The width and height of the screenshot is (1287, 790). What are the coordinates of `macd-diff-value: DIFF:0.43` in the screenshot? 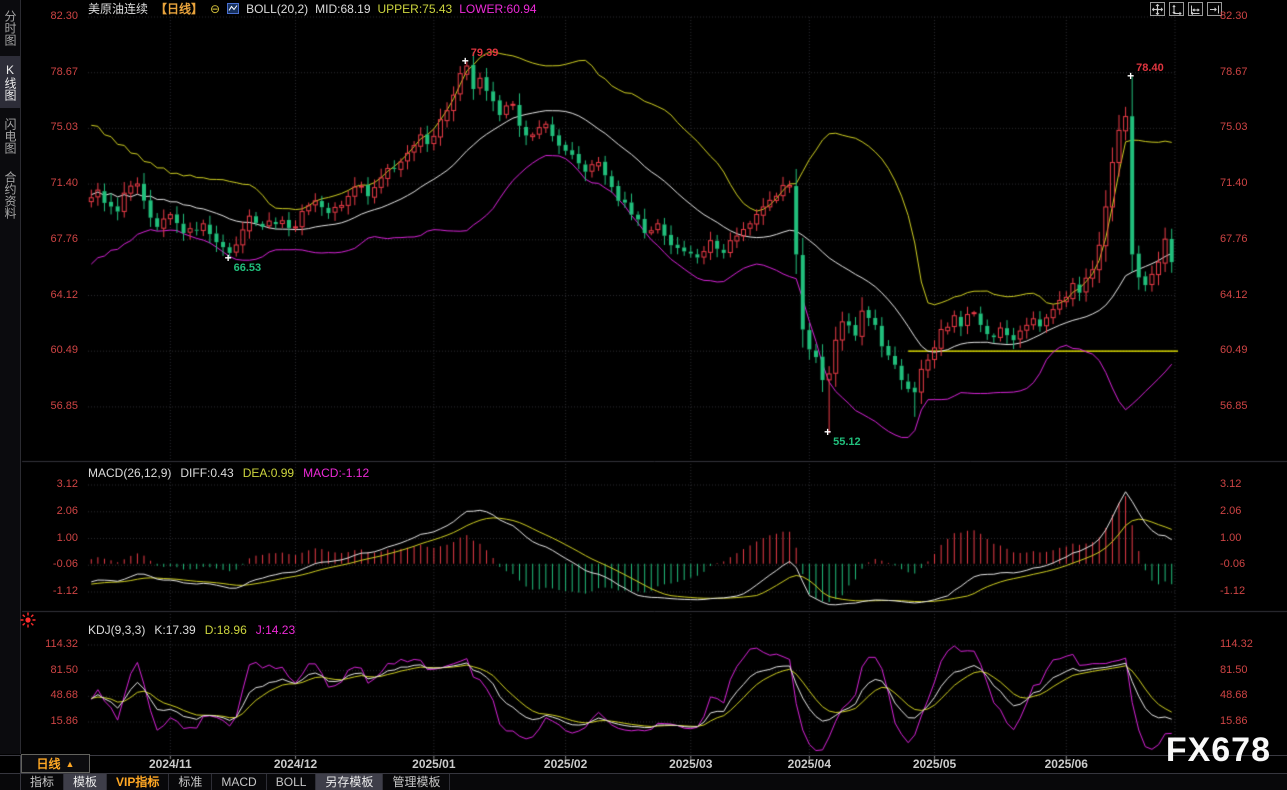 It's located at (207, 473).